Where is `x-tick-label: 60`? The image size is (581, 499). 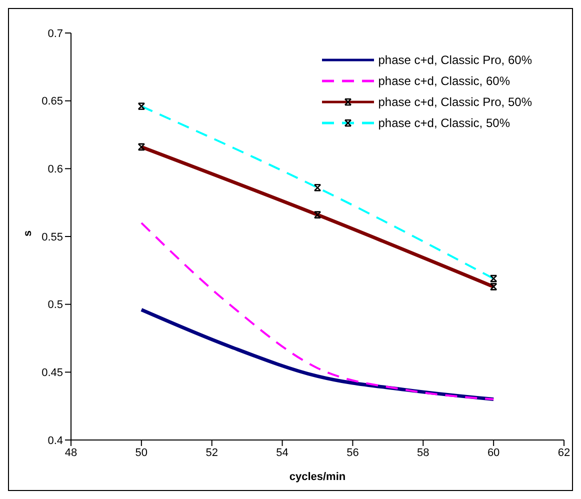
x-tick-label: 60 is located at coordinates (493, 452).